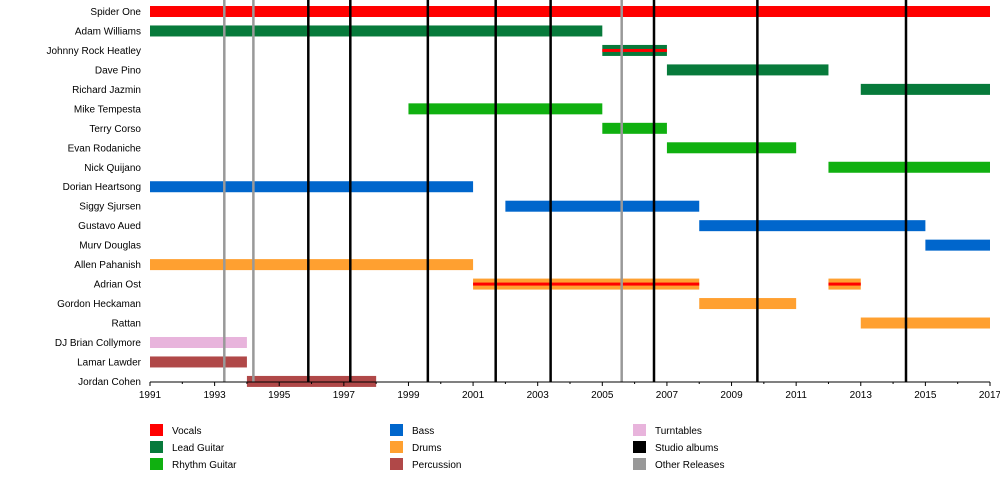  What do you see at coordinates (731, 395) in the screenshot?
I see `x-tick-label-2009: 2009` at bounding box center [731, 395].